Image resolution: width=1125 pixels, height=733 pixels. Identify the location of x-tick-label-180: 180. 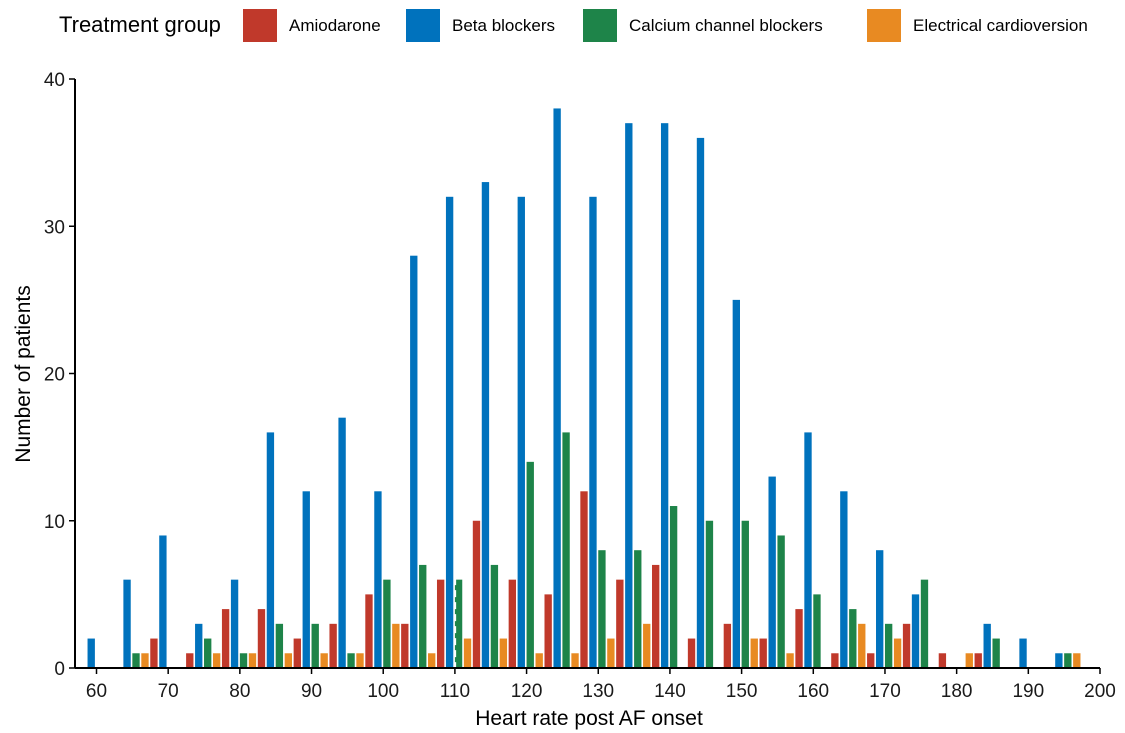
(957, 691).